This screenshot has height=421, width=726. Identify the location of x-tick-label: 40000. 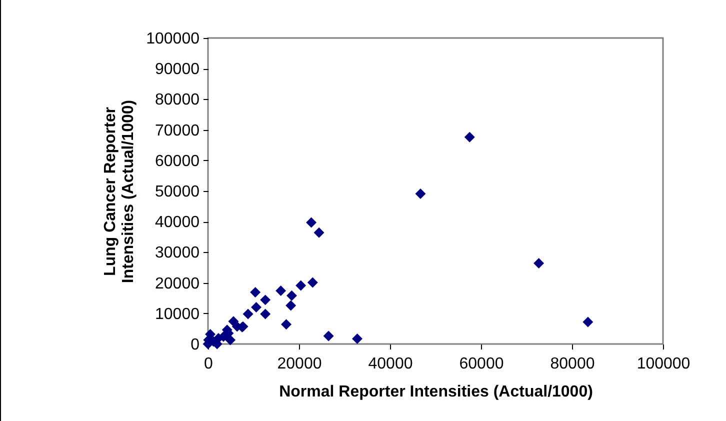
(390, 364).